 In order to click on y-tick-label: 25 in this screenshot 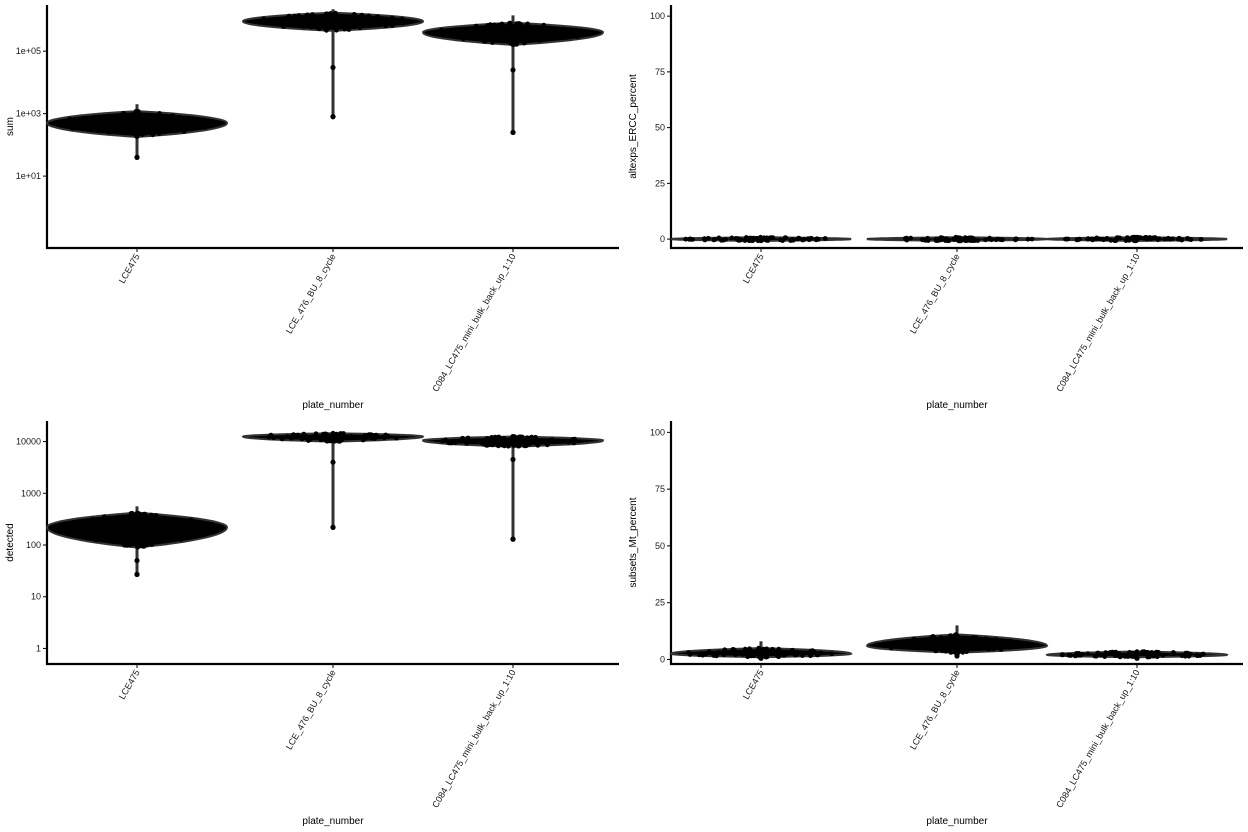, I will do `click(660, 183)`.